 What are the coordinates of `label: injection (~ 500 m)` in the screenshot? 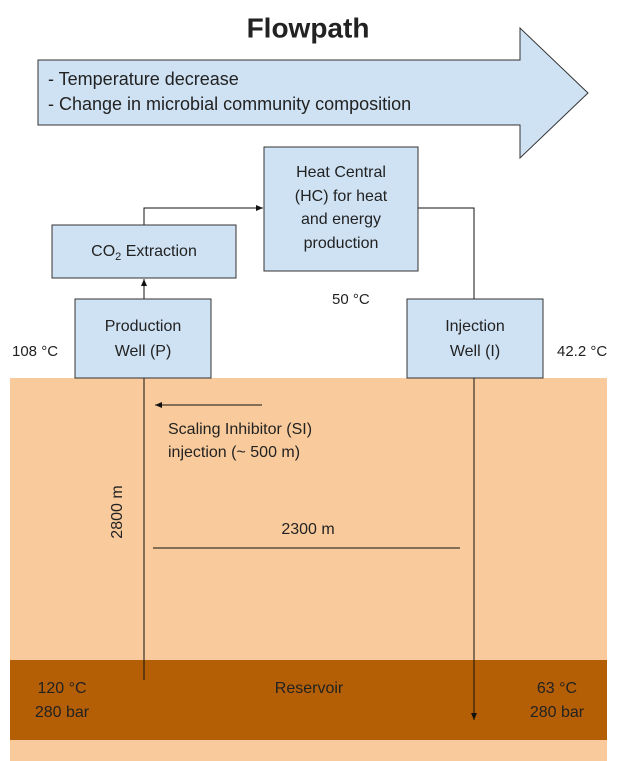 It's located at (234, 452).